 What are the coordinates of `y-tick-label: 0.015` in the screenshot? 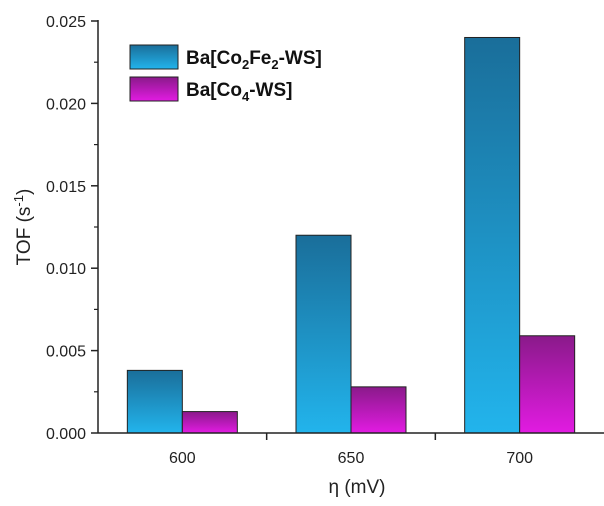 It's located at (66, 187).